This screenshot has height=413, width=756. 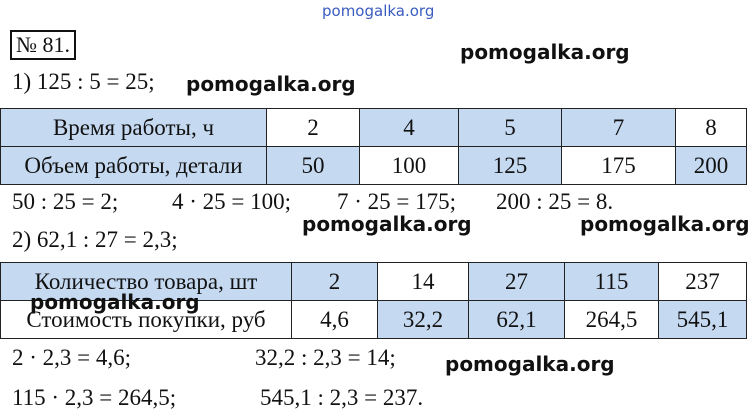 What do you see at coordinates (510, 165) in the screenshot?
I see `table-cell: 125` at bounding box center [510, 165].